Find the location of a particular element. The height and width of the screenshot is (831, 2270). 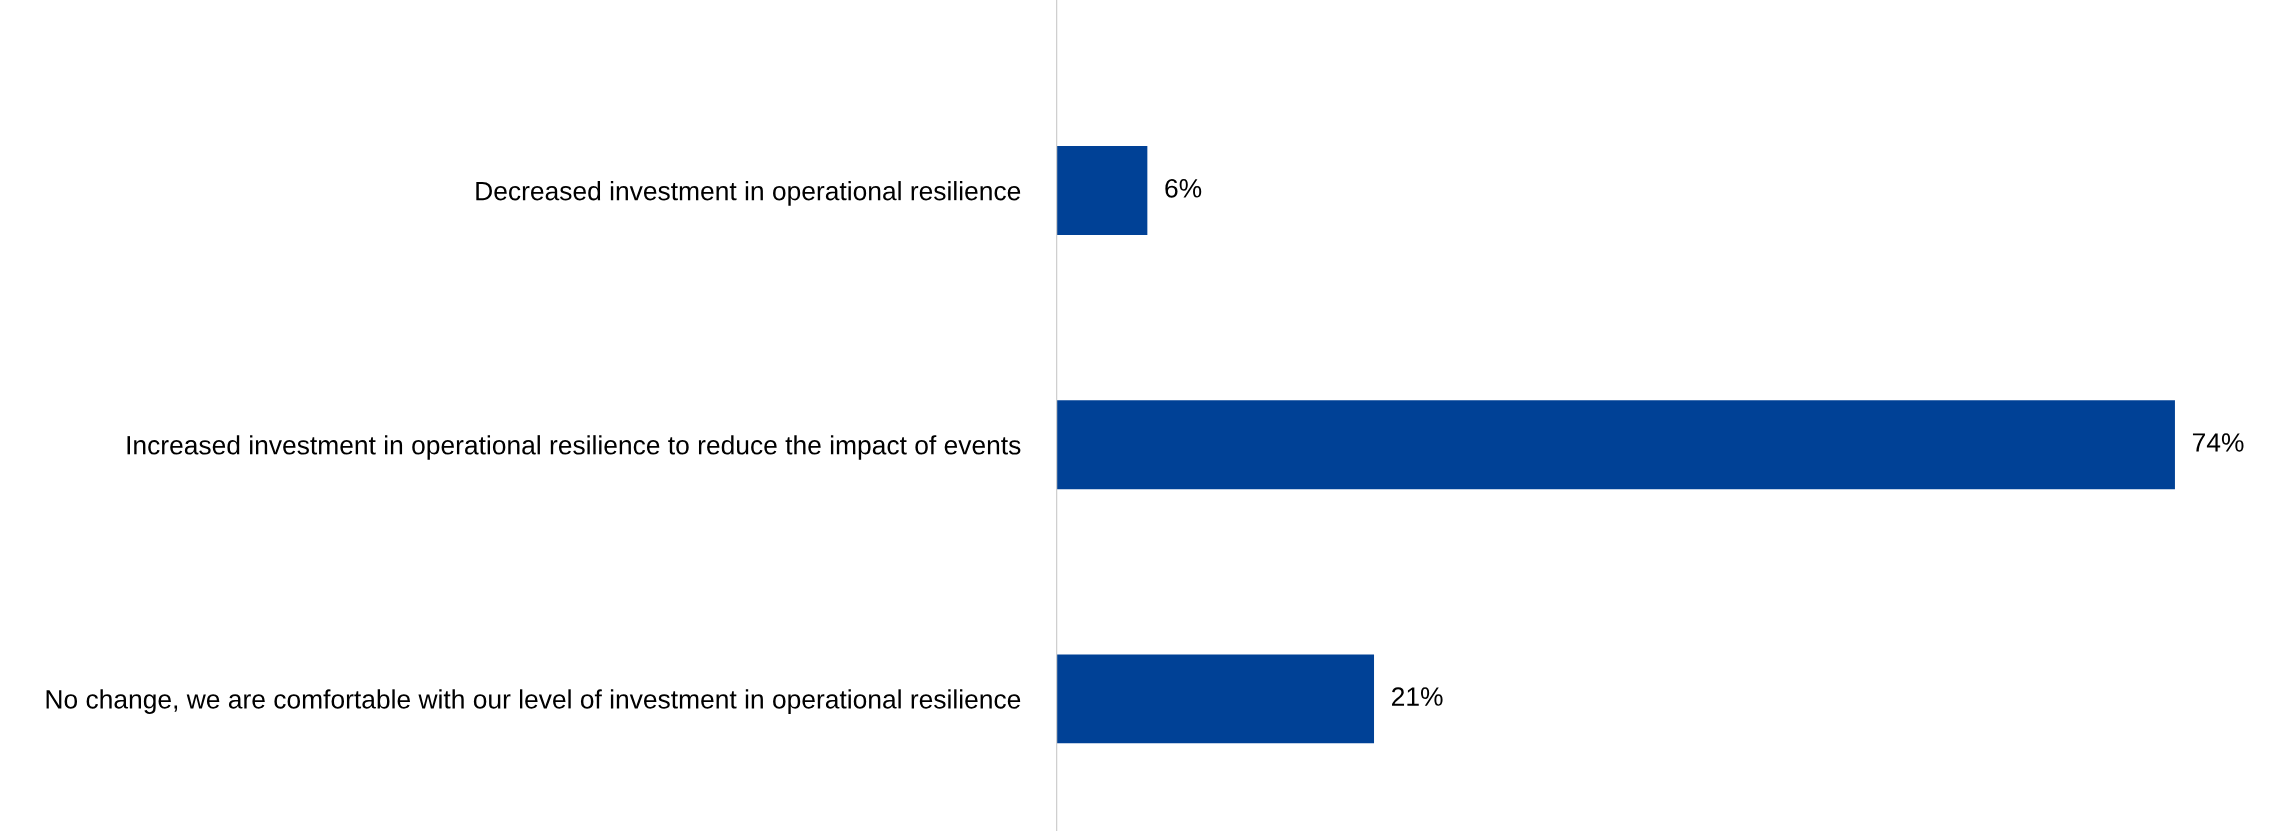

data-label: 21% is located at coordinates (1417, 696).